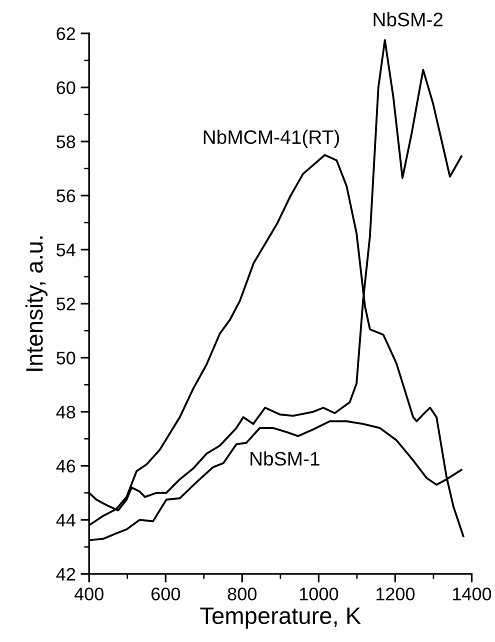 This screenshot has height=642, width=495. I want to click on y-tick-label: 60, so click(66, 87).